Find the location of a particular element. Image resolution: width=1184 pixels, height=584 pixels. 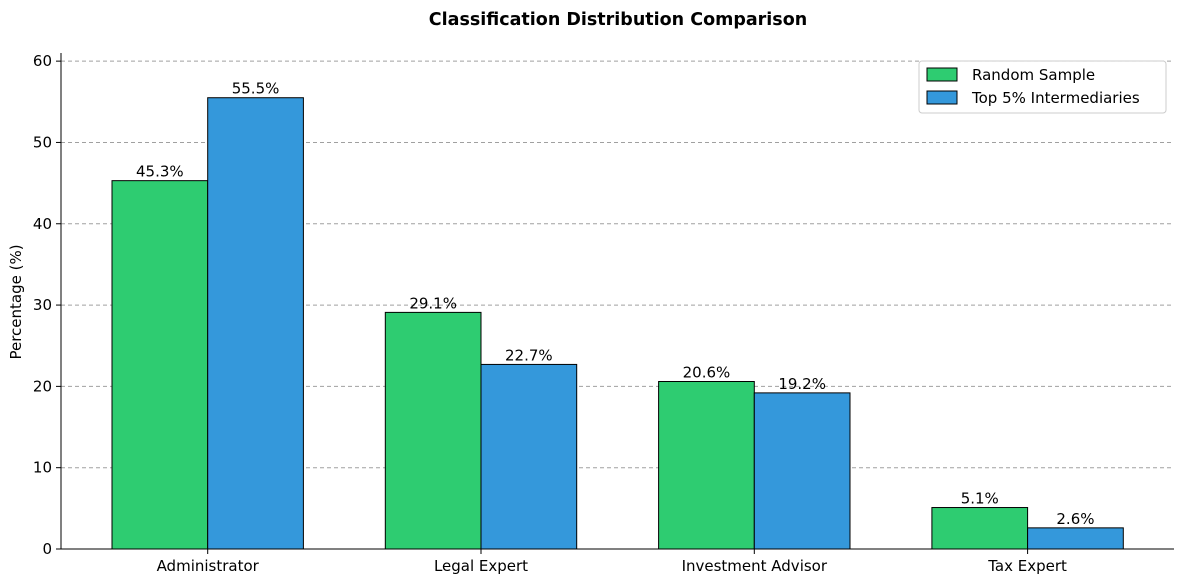

data-label: 22.7% is located at coordinates (529, 355).